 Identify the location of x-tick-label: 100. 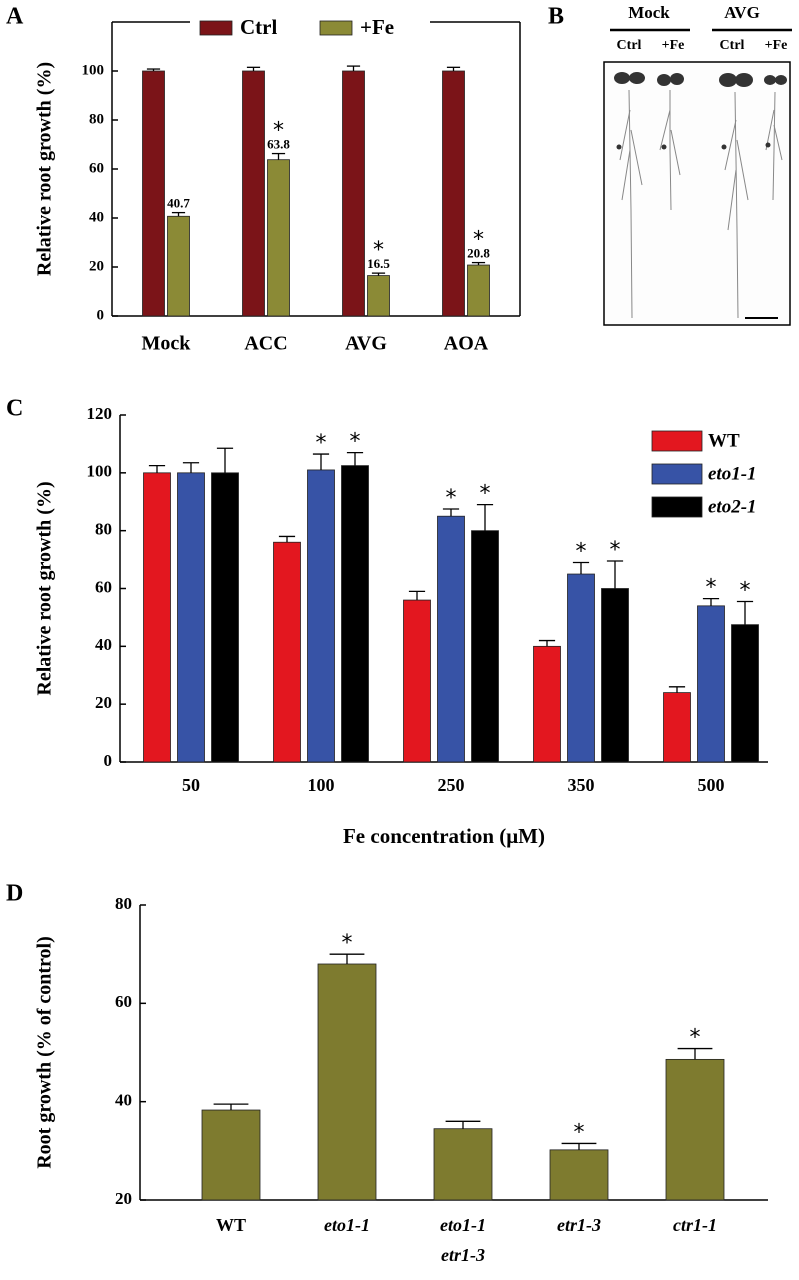
(321, 785).